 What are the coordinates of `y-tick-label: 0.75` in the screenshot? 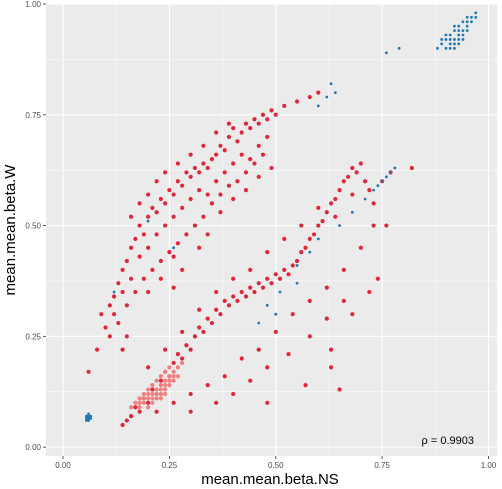 It's located at (33, 115).